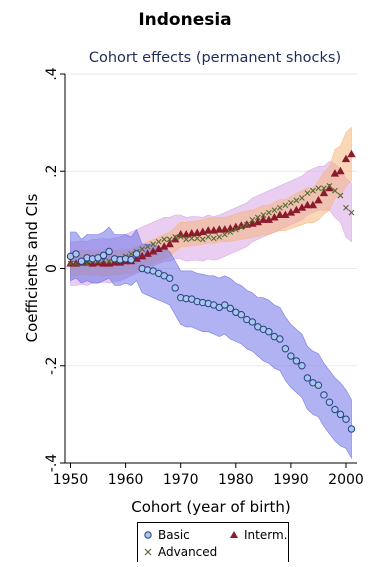 The image size is (370, 567). I want to click on legend-interm-label: Interm., so click(265, 535).